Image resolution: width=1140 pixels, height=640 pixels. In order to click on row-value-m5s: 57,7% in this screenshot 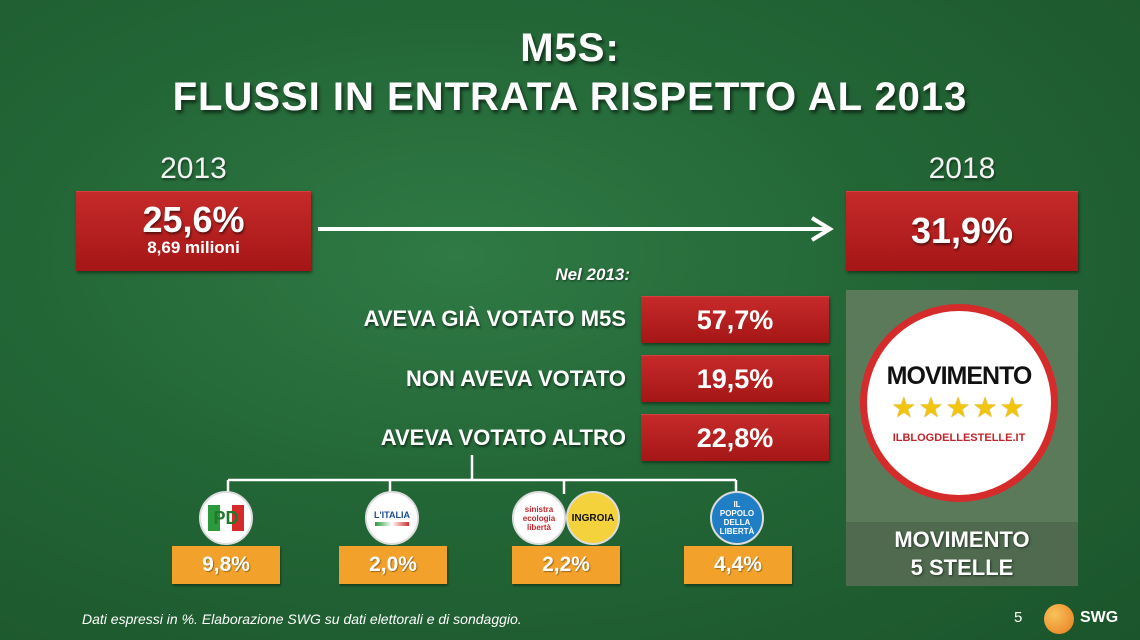, I will do `click(735, 319)`.